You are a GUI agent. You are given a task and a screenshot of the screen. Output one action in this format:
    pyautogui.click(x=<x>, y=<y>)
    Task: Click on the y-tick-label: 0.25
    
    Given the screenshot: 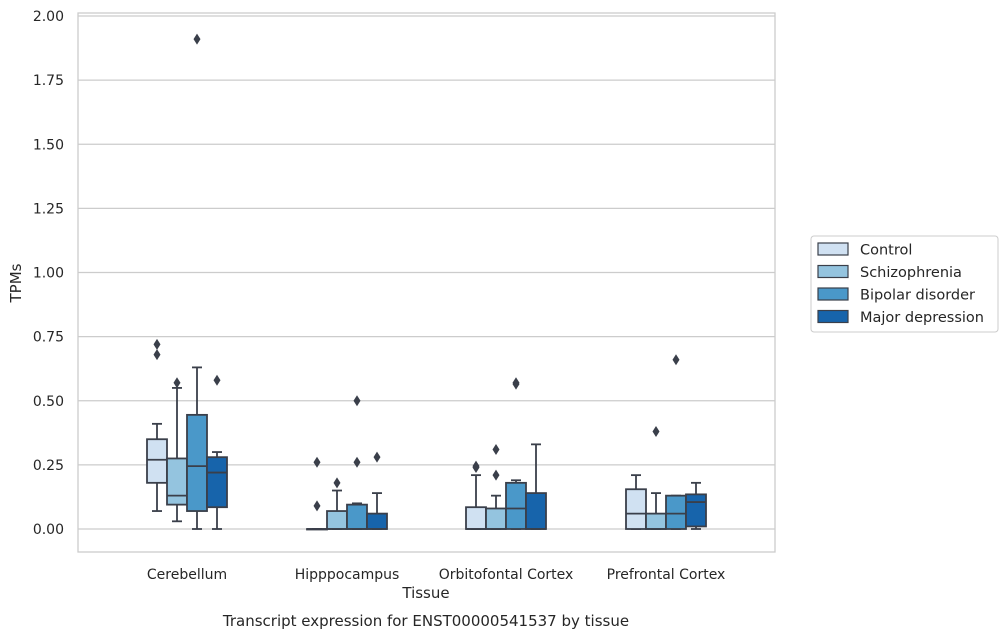 What is the action you would take?
    pyautogui.click(x=48, y=466)
    